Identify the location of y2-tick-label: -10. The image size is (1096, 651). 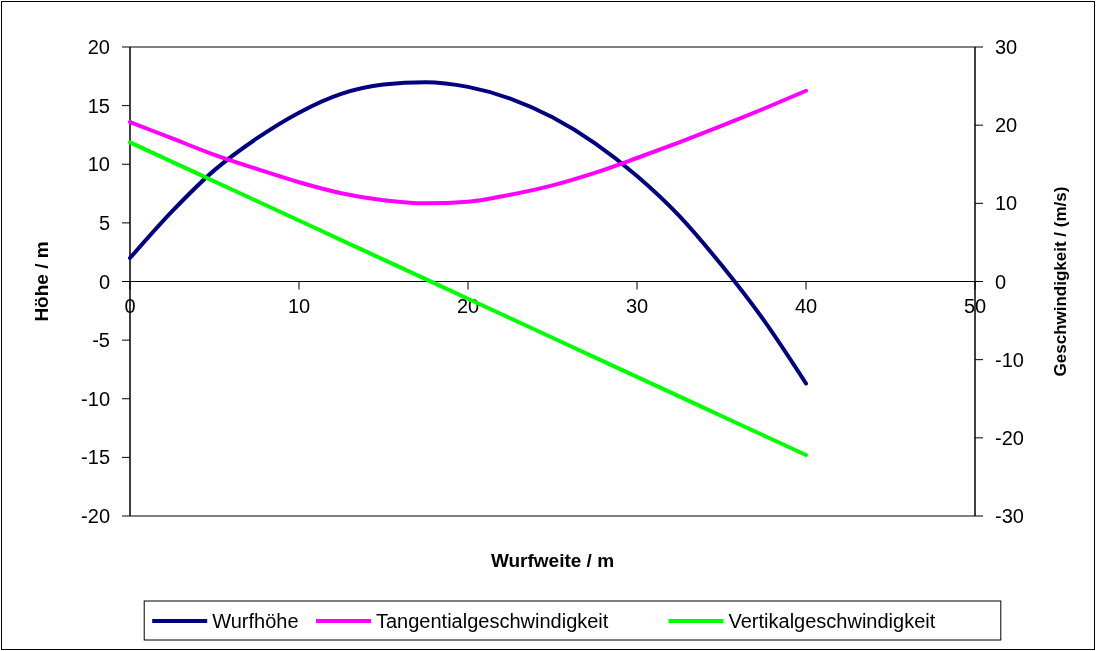
(1009, 359).